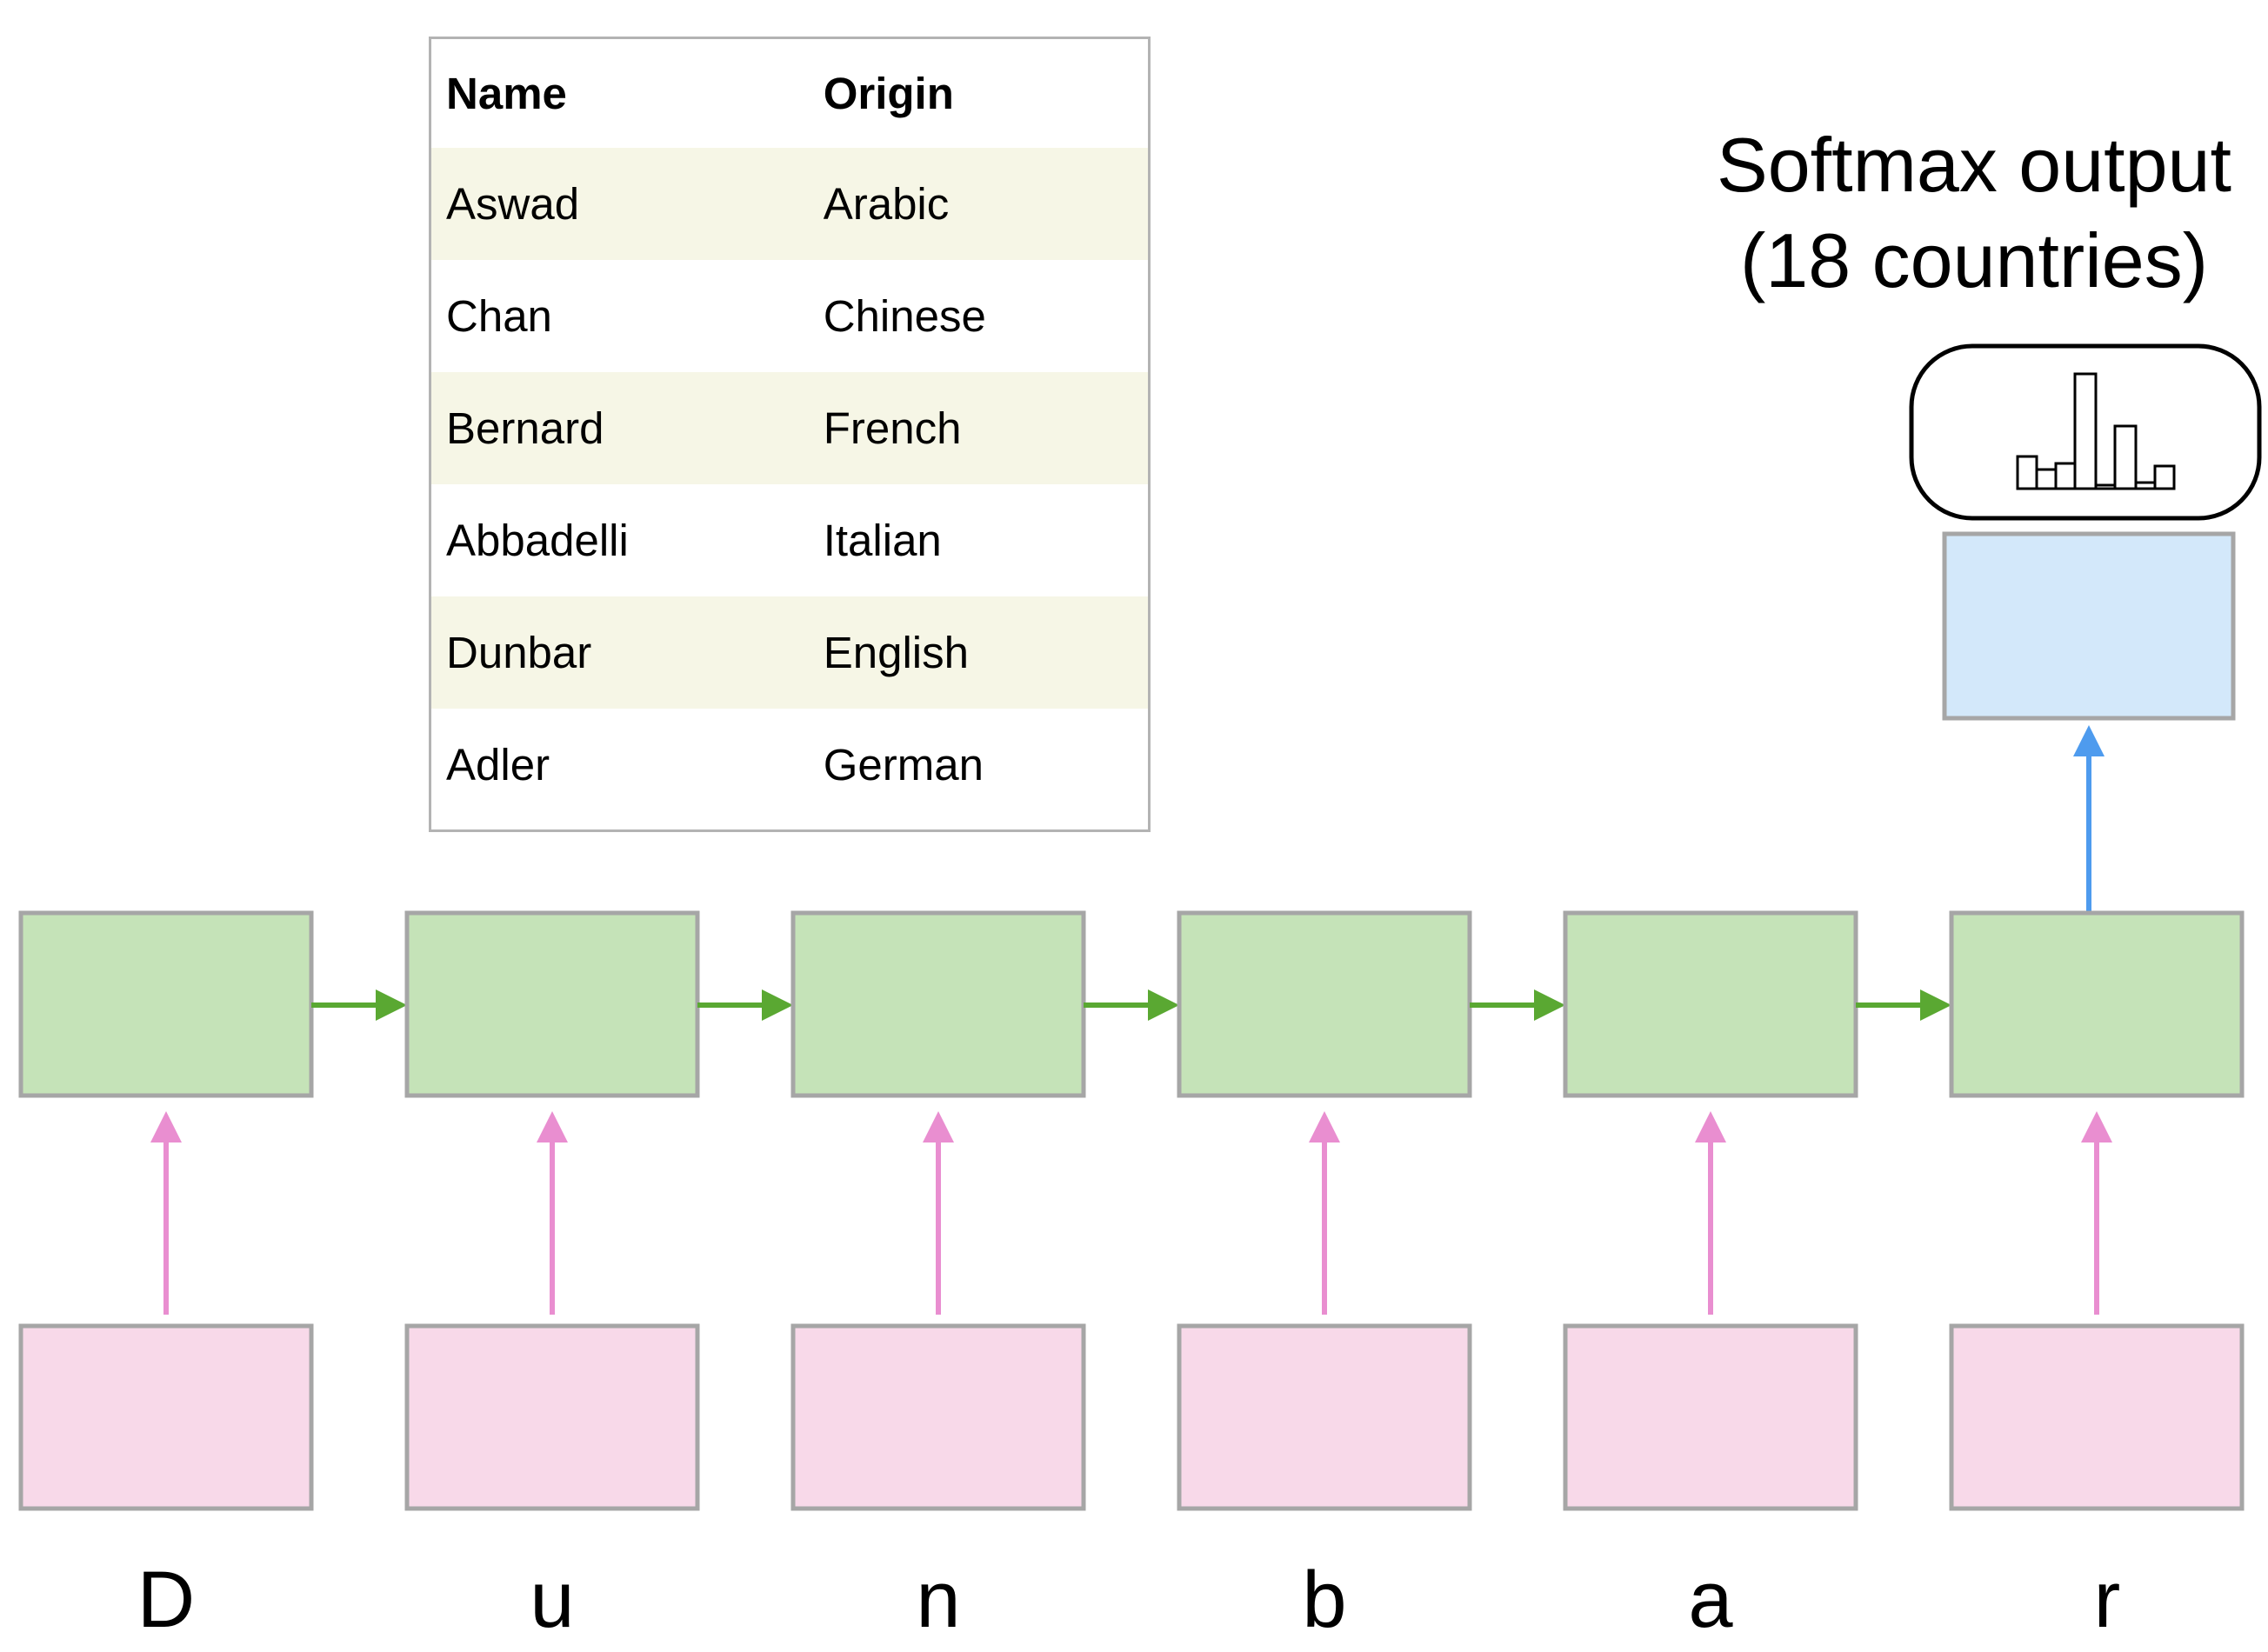  I want to click on input-character: a, so click(1710, 1599).